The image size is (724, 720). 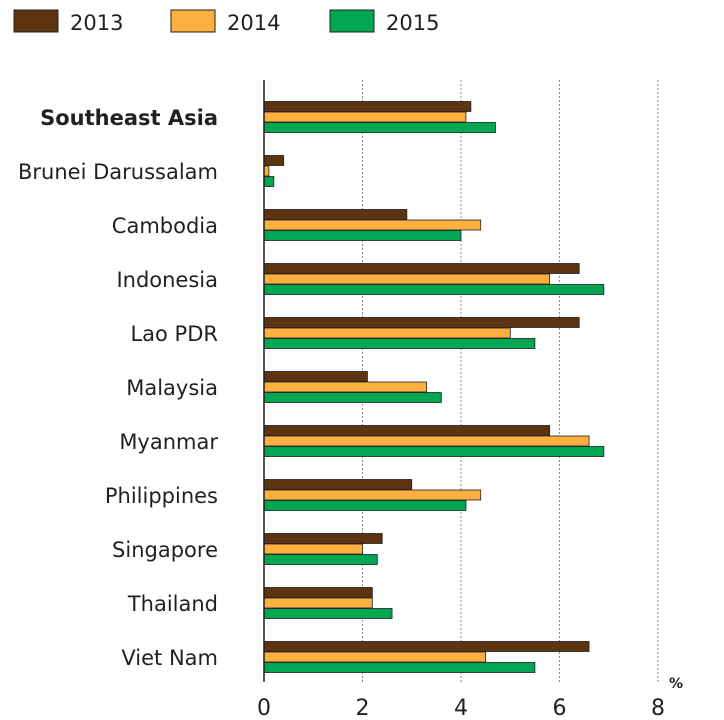 What do you see at coordinates (172, 604) in the screenshot?
I see `category-label: Thailand` at bounding box center [172, 604].